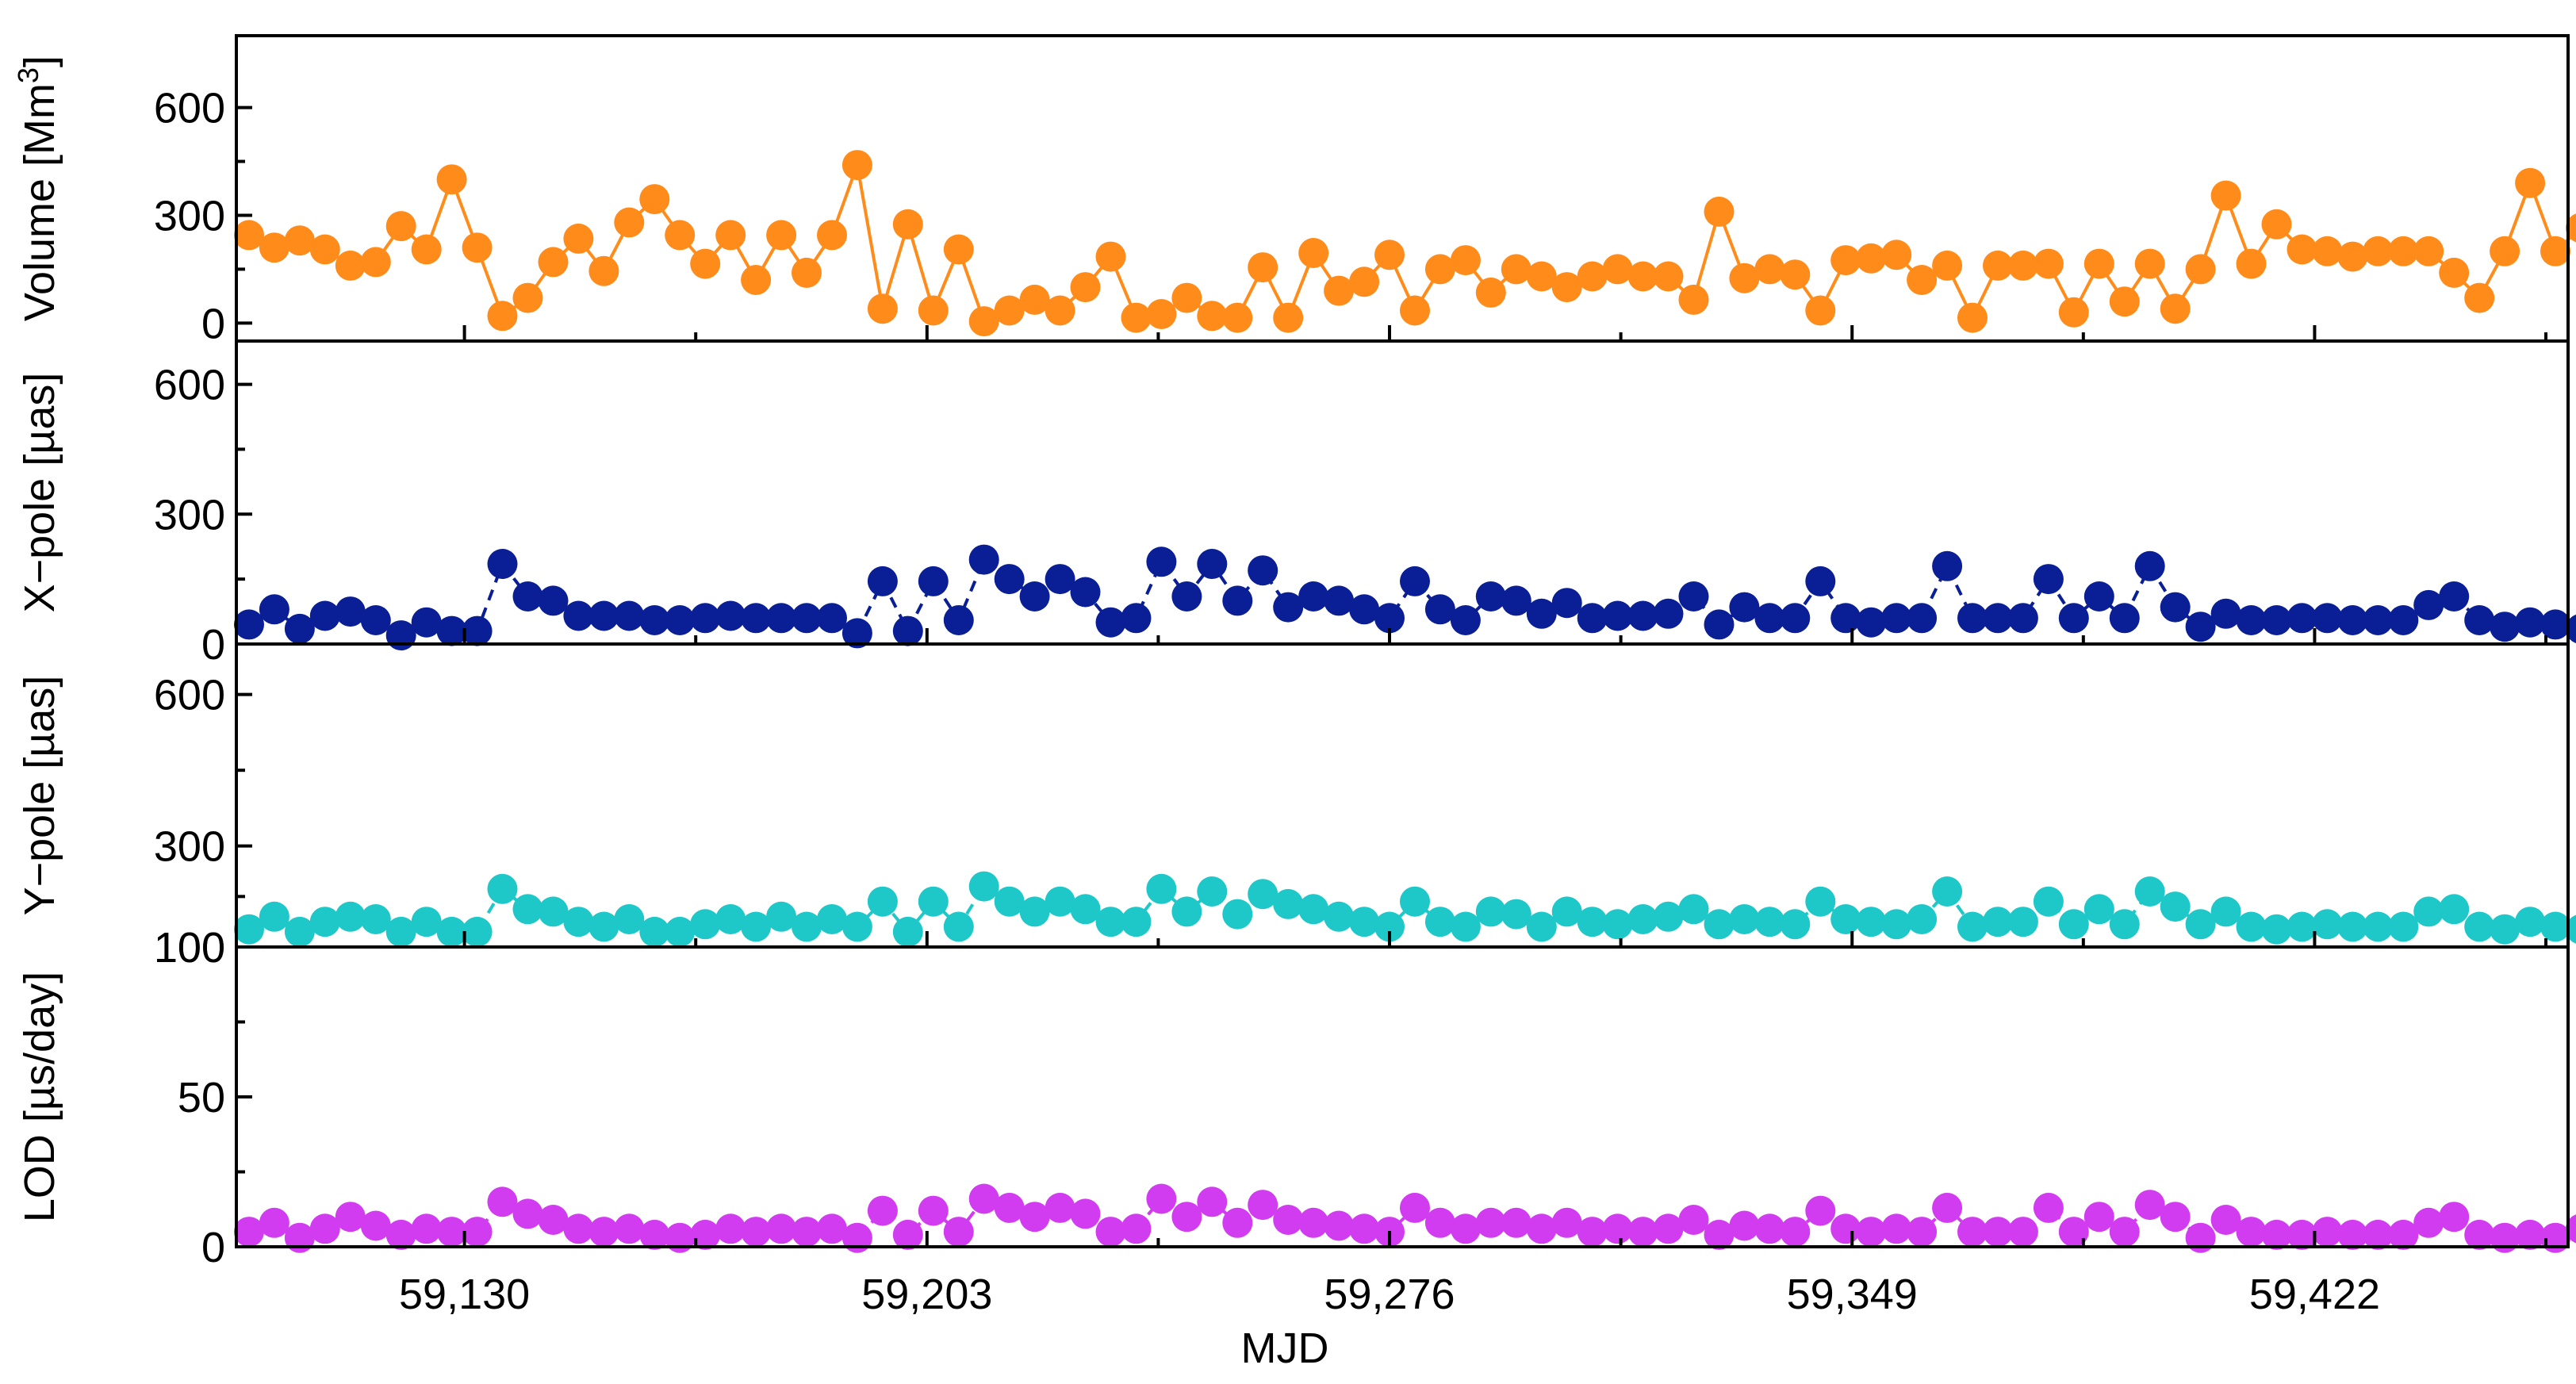 The height and width of the screenshot is (1384, 2576). What do you see at coordinates (213, 1247) in the screenshot?
I see `lod-ytick-label: 0` at bounding box center [213, 1247].